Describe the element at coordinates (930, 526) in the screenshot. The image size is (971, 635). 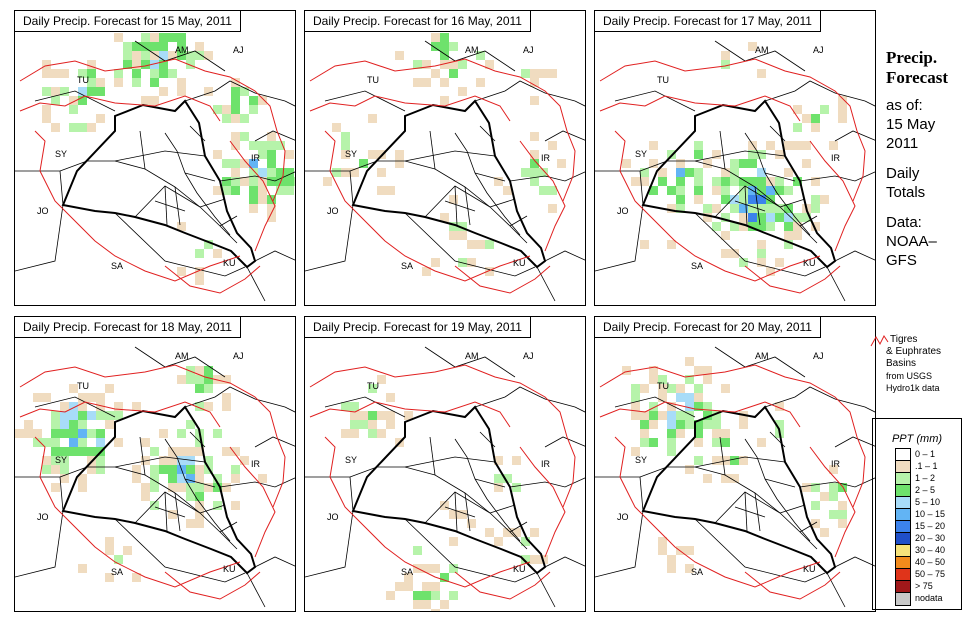
I see `legend-label: 15 – 20` at that location.